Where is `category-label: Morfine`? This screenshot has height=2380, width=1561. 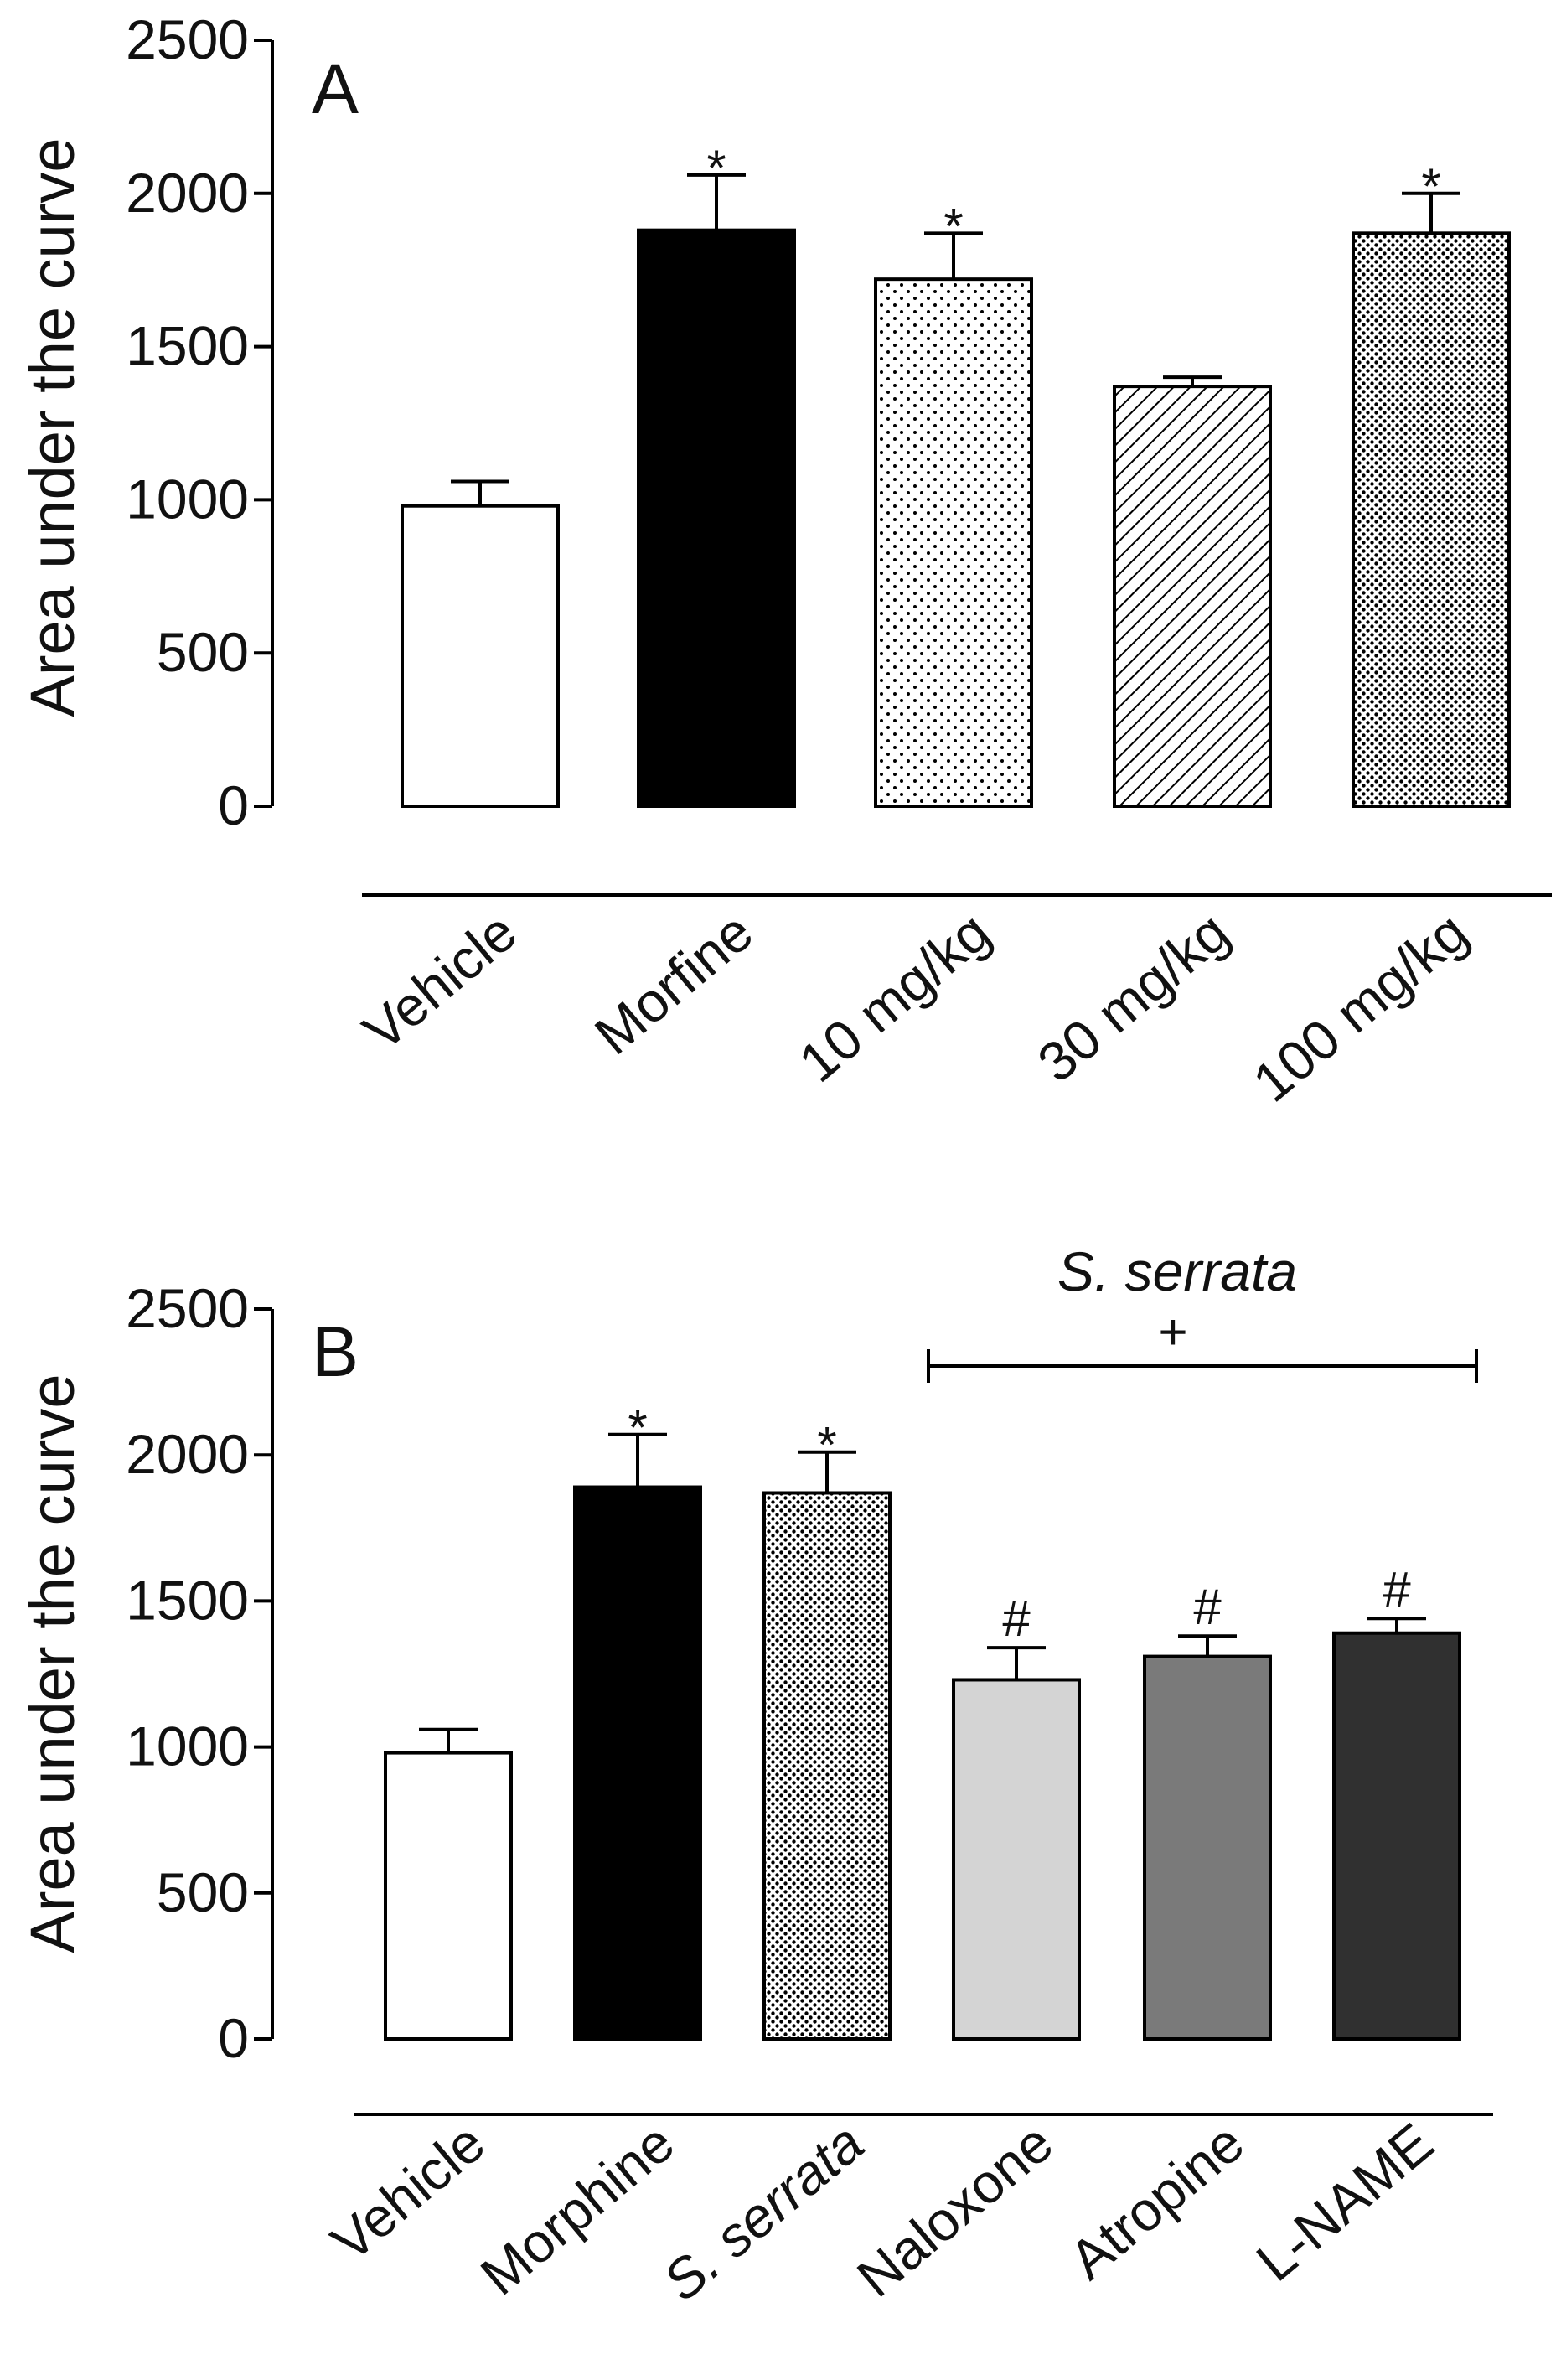
category-label: Morfine is located at coordinates (673, 983).